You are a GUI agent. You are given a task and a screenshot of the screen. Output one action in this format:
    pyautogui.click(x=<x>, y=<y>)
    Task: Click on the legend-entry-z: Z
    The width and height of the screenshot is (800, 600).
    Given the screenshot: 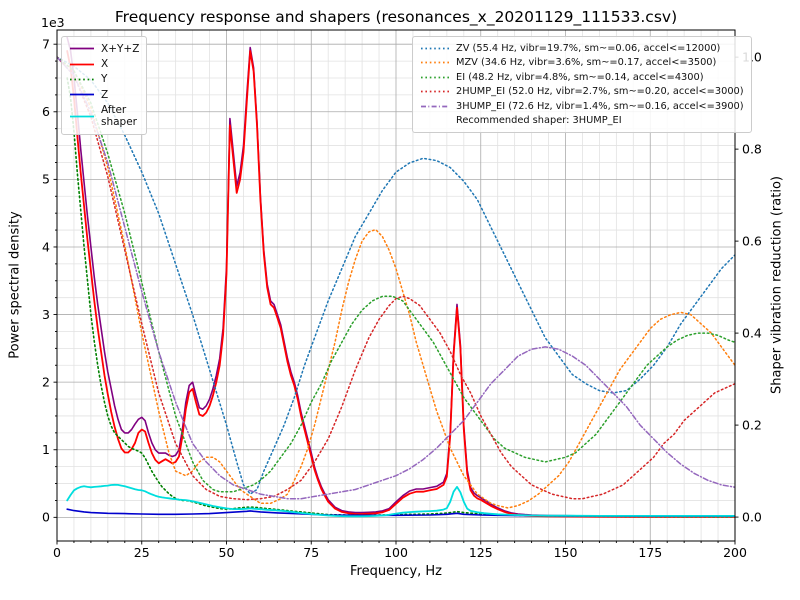 What is the action you would take?
    pyautogui.click(x=104, y=95)
    